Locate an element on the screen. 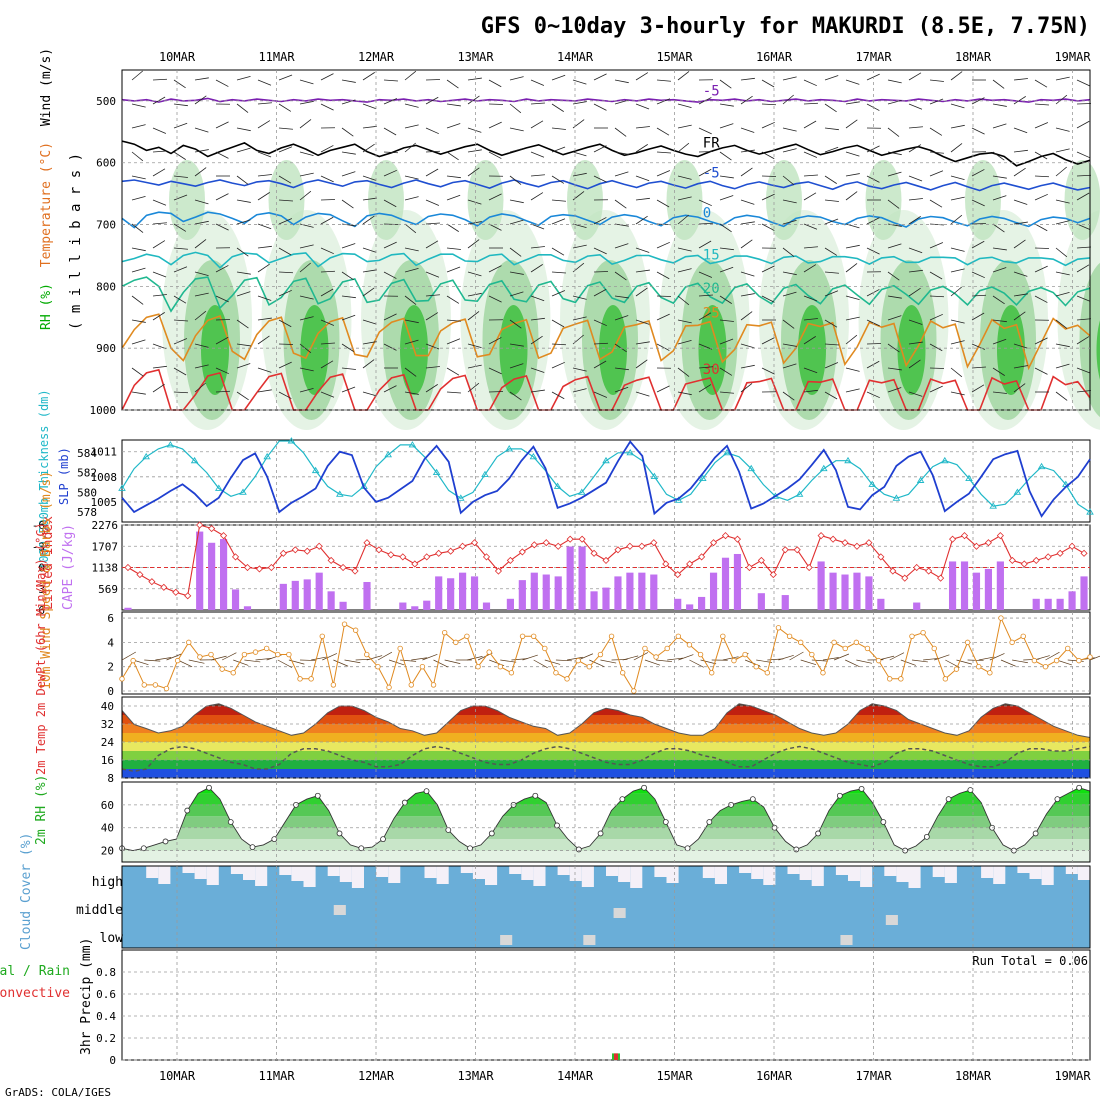 This screenshot has width=1100, height=1100. cape-tick-label: 2276 is located at coordinates (105, 525).